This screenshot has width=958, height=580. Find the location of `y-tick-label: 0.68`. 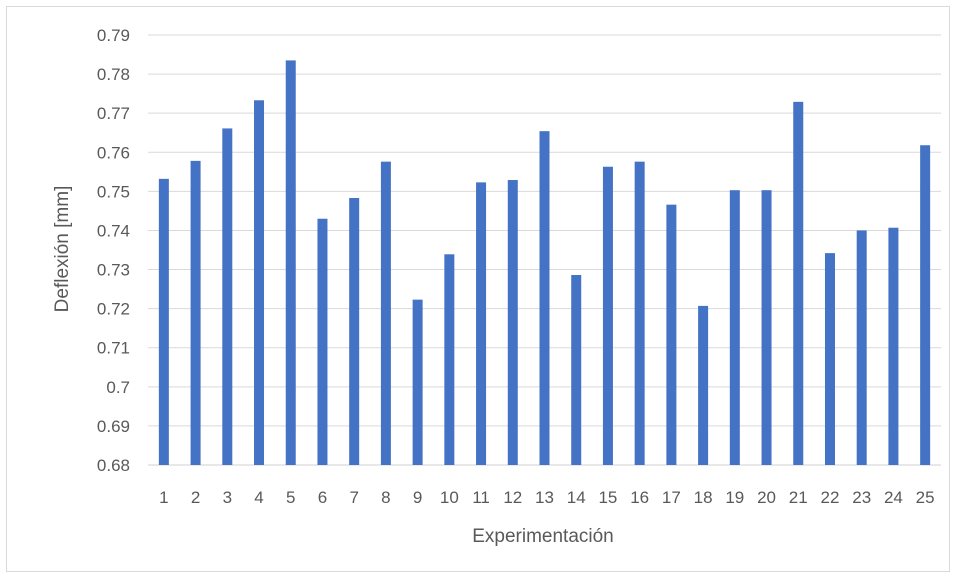

y-tick-label: 0.68 is located at coordinates (113, 465).